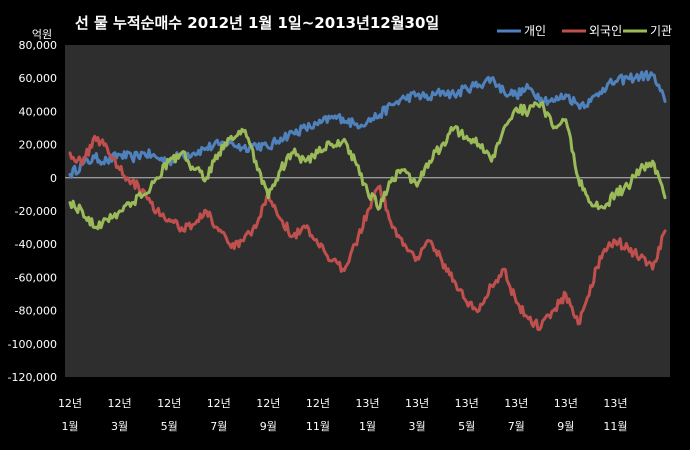 The height and width of the screenshot is (450, 690). I want to click on y-tick-label: -80,000, so click(36, 311).